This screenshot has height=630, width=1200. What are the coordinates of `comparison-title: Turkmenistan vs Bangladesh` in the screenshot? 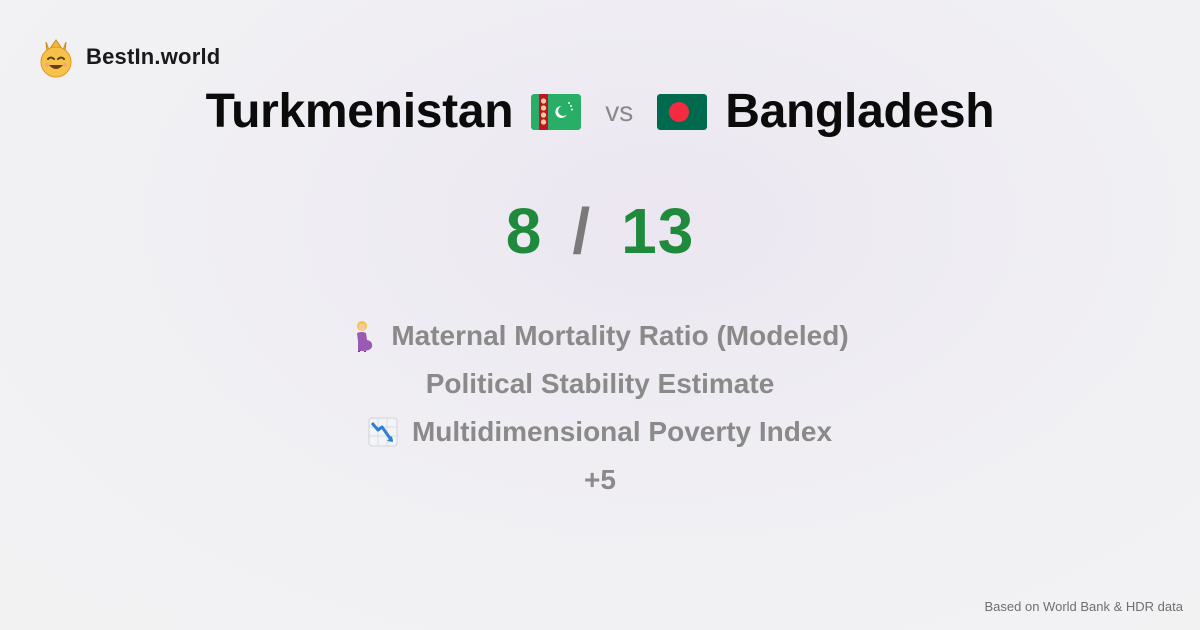 It's located at (600, 111).